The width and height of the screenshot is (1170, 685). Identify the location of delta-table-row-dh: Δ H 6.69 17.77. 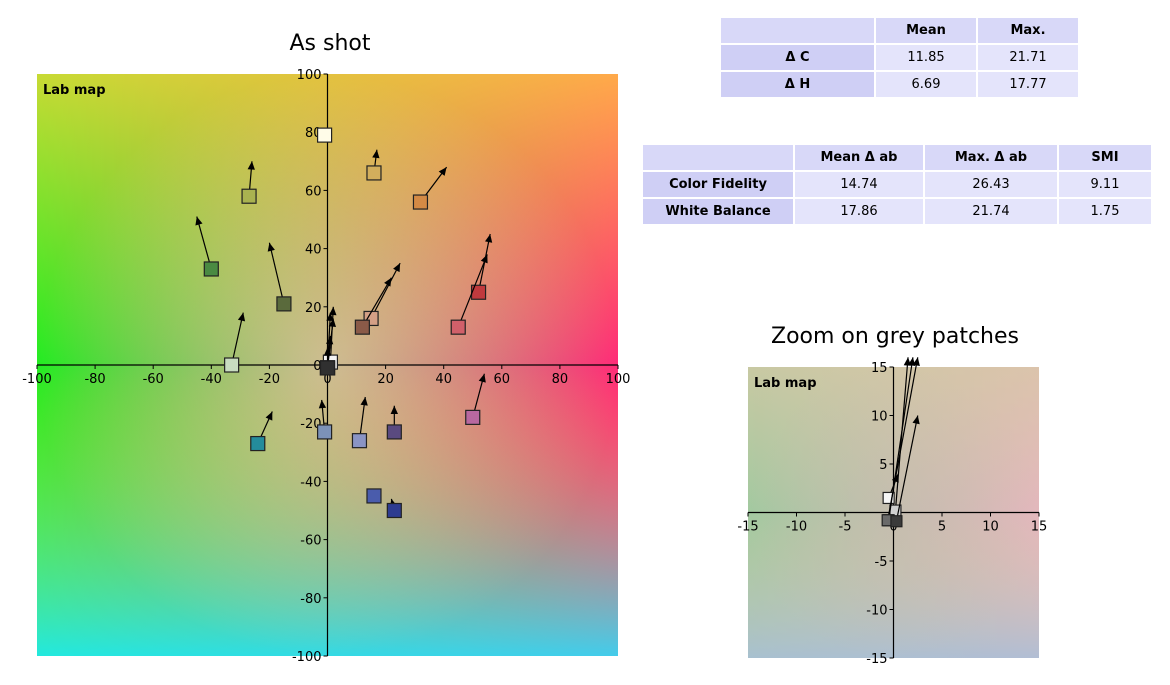
(899, 84).